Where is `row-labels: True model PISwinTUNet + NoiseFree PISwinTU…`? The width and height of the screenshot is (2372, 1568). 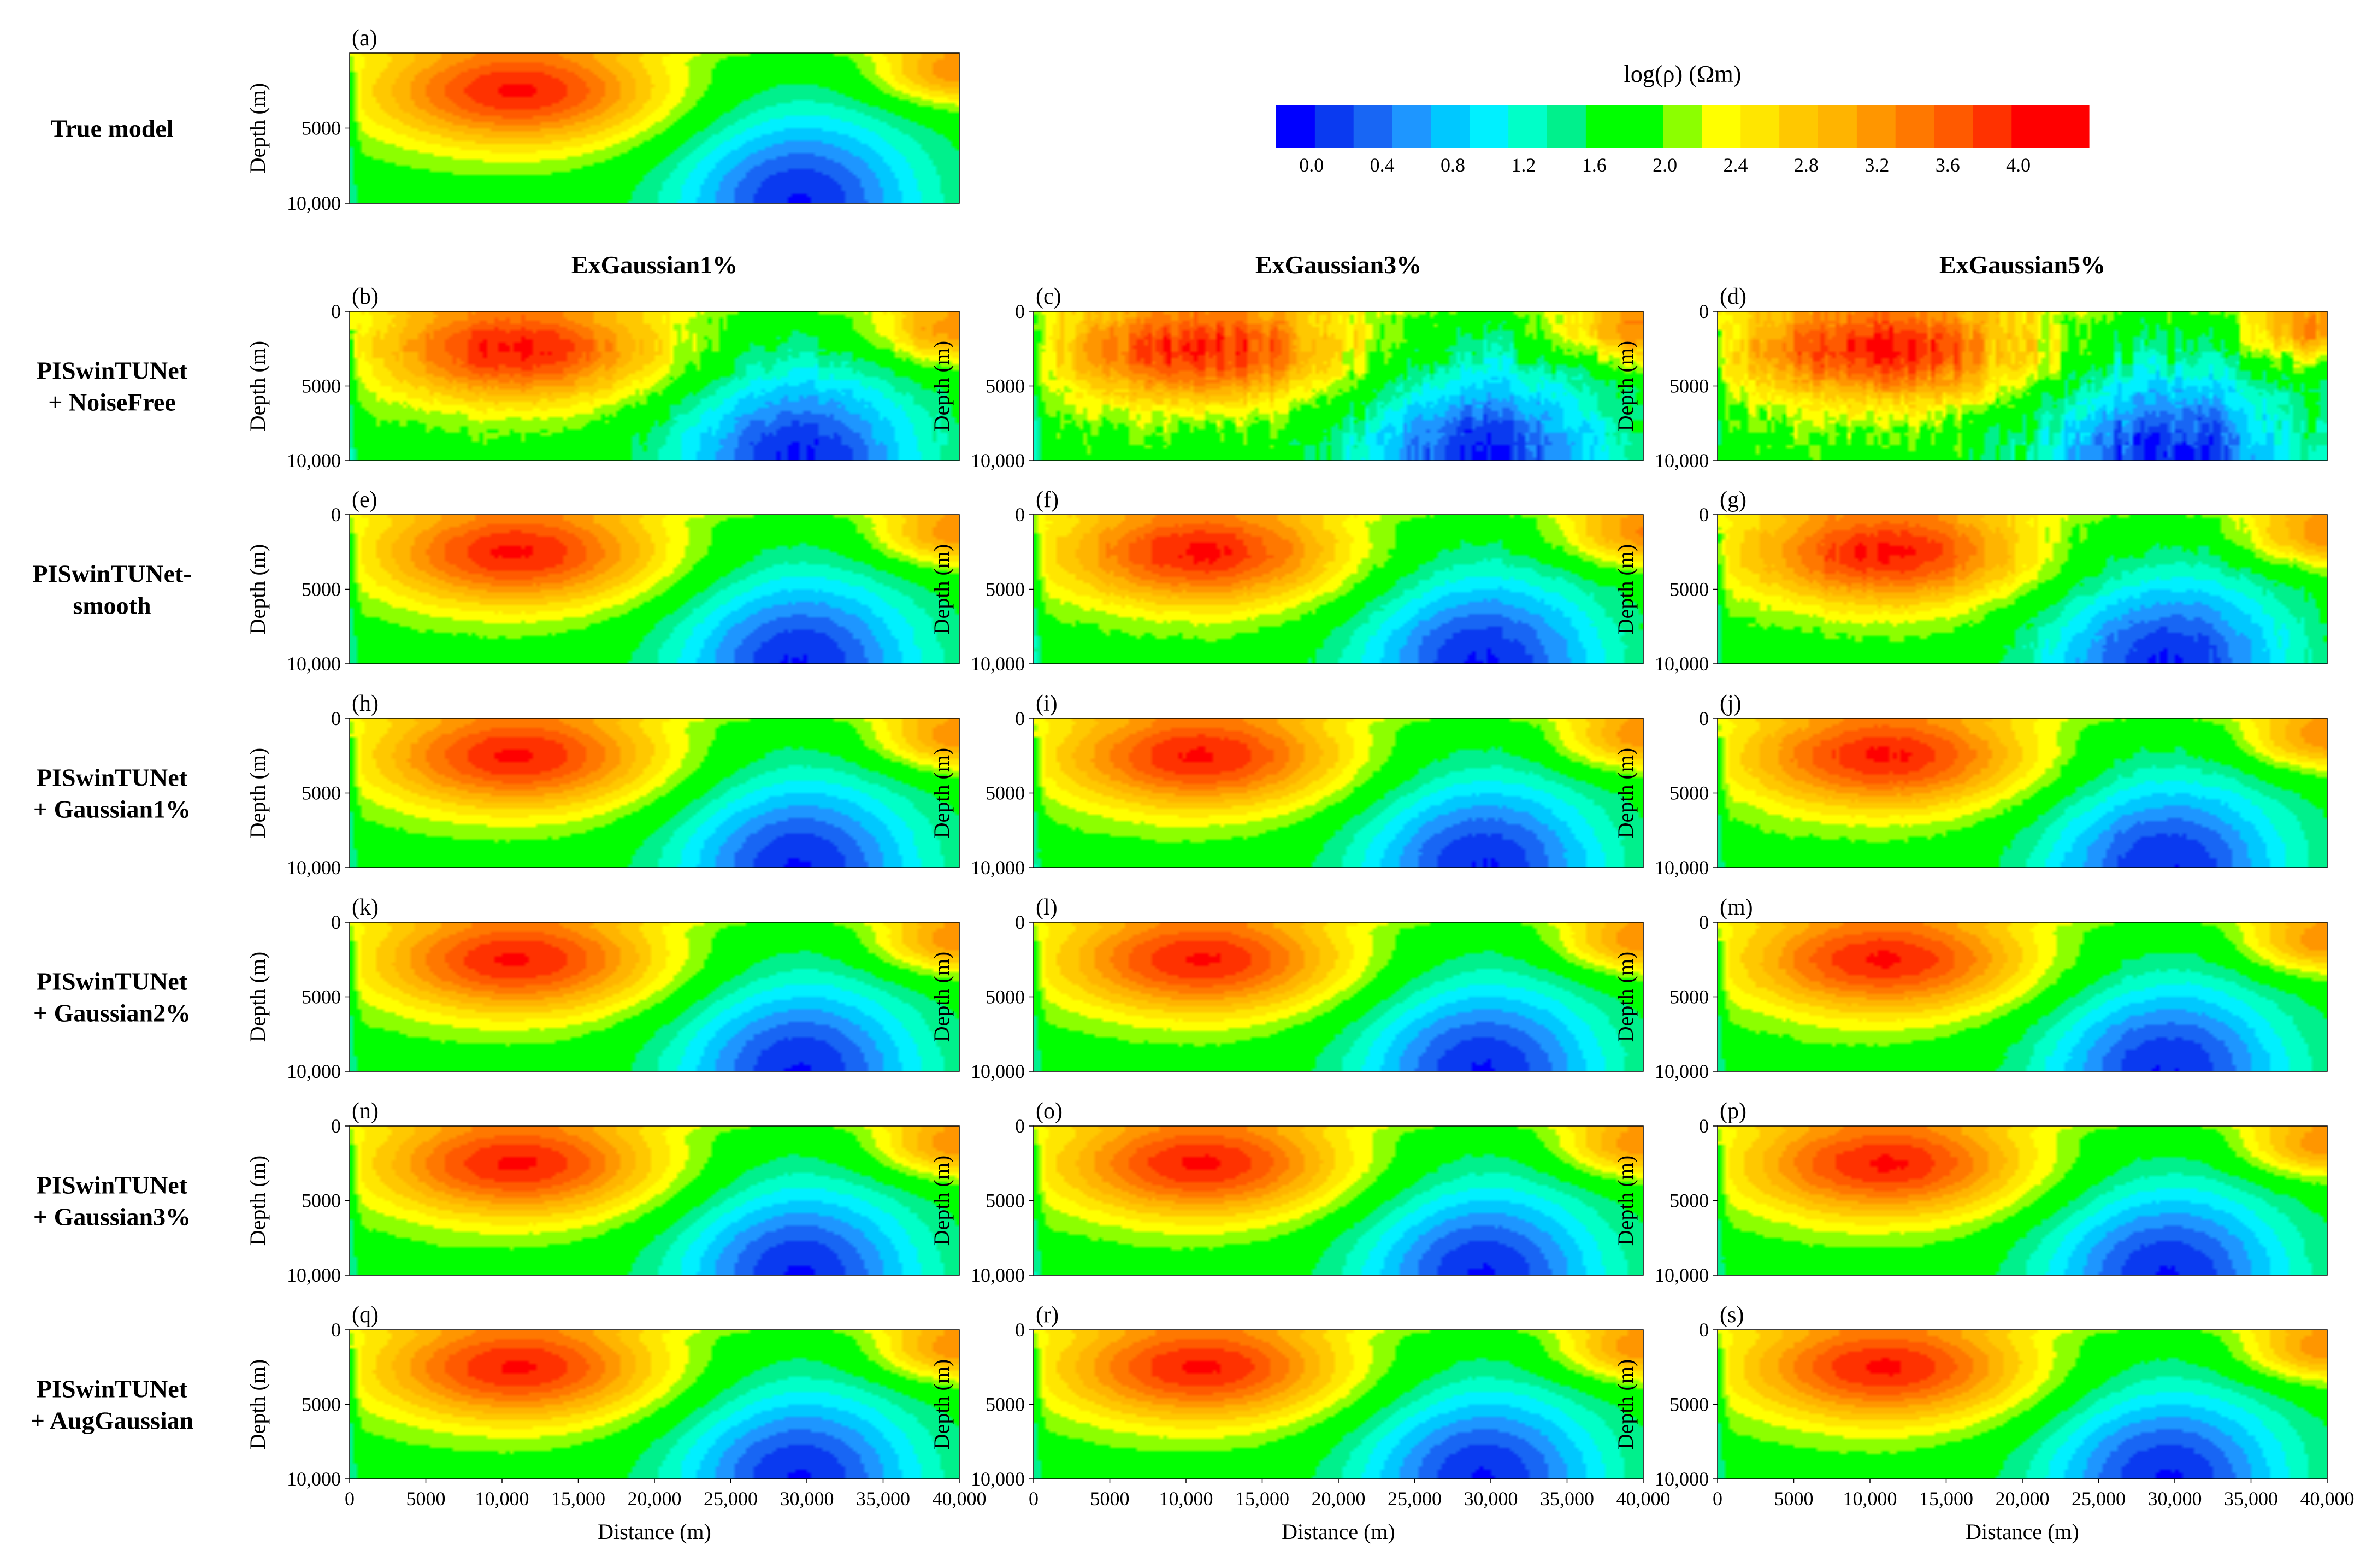 row-labels: True model PISwinTUNet + NoiseFree PISwinTU… is located at coordinates (113, 775).